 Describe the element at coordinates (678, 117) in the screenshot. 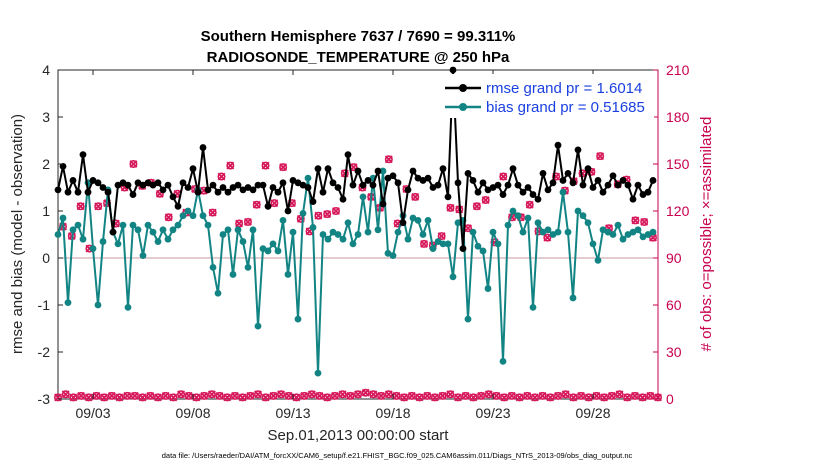

I see `y2-tick-label: 180` at that location.